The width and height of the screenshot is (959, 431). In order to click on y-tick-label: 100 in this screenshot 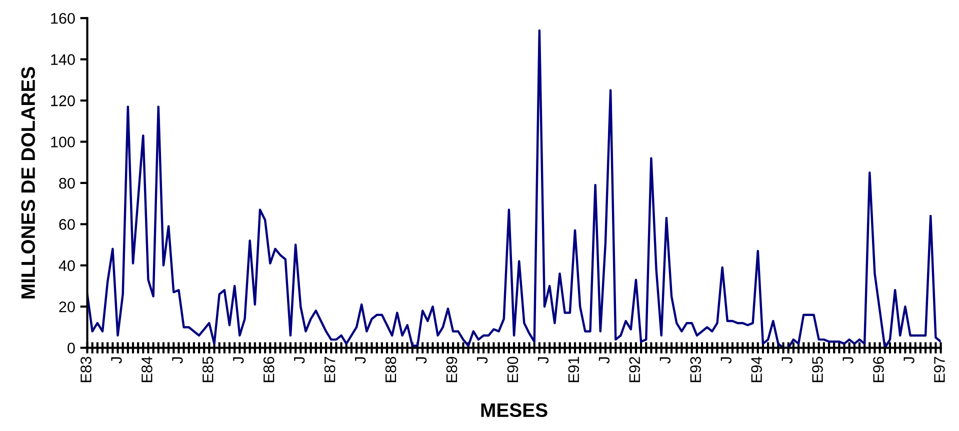, I will do `click(63, 142)`.